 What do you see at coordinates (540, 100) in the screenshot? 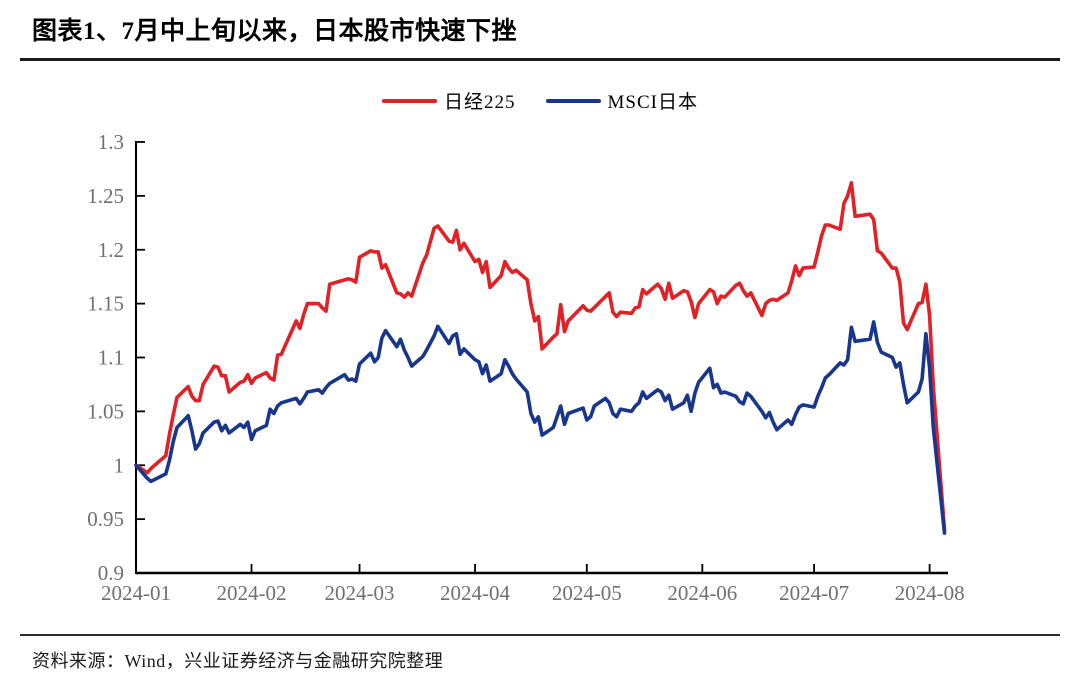
I see `chart-legend: 日经225 MSCI日本` at bounding box center [540, 100].